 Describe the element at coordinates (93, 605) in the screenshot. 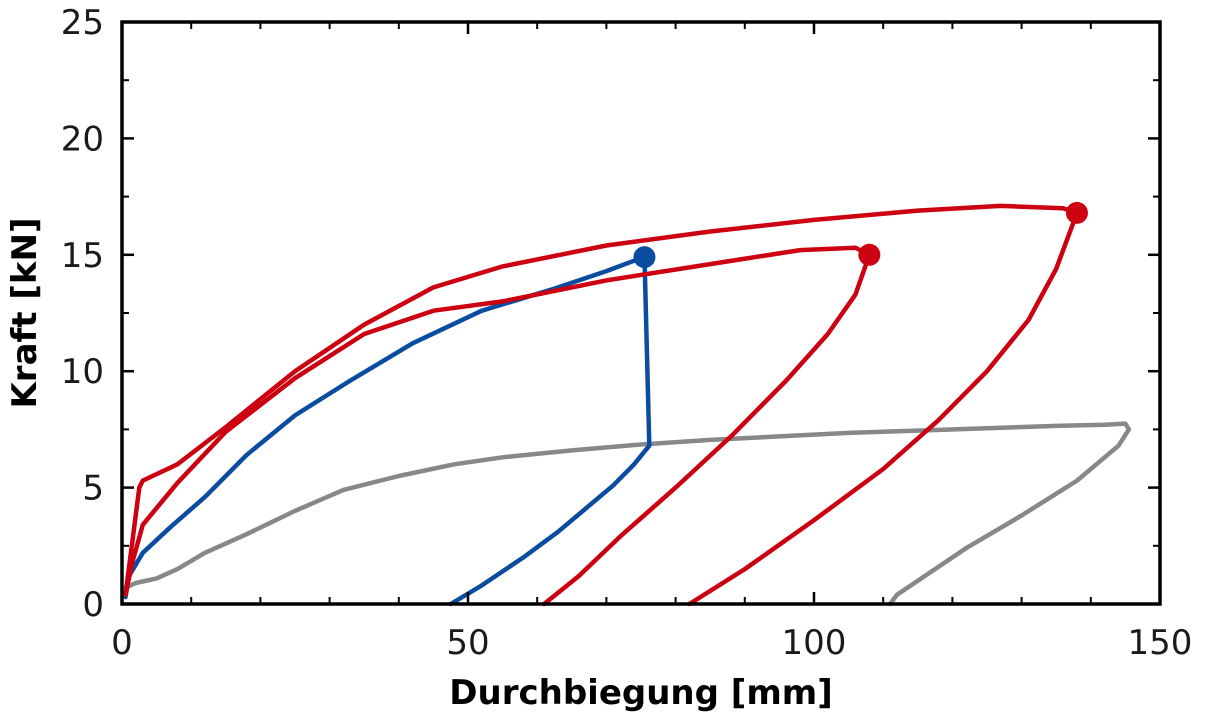

I see `y-tick-label: 0` at that location.